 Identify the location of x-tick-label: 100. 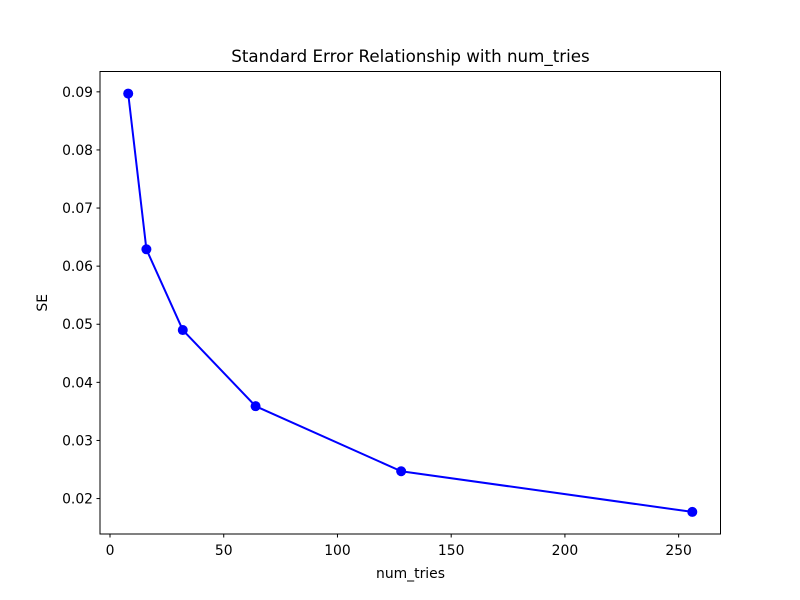
(337, 551).